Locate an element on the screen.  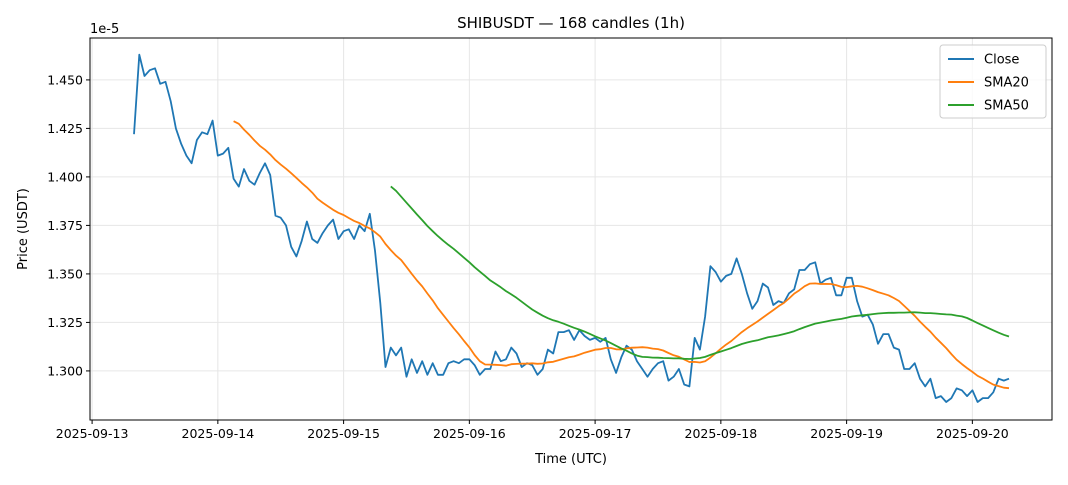
x-tick-label: 2025-09-14 is located at coordinates (218, 433).